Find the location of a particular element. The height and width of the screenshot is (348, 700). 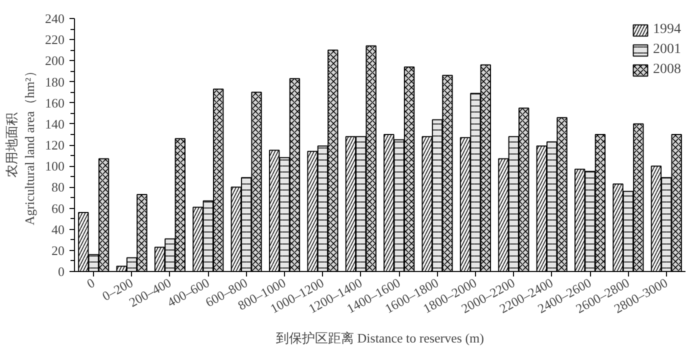

y-tick-label: 220 is located at coordinates (54, 40).